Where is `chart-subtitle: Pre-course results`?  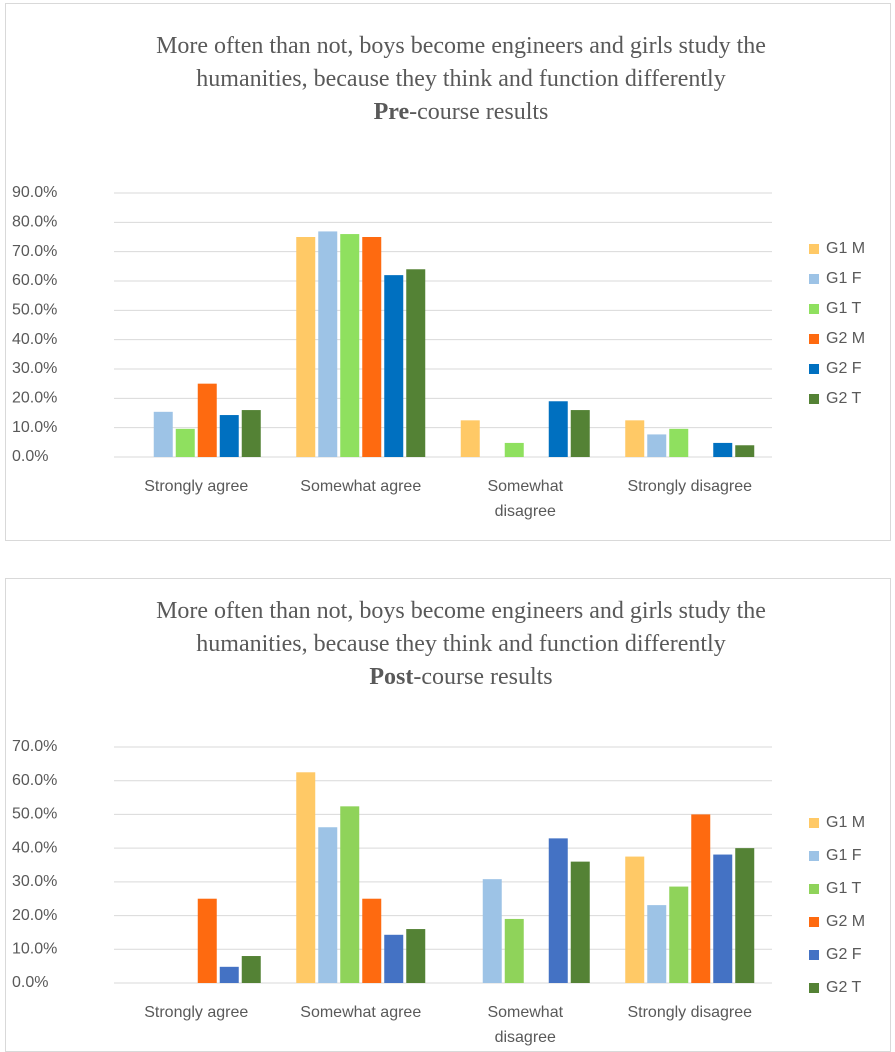
chart-subtitle: Pre-course results is located at coordinates (461, 112).